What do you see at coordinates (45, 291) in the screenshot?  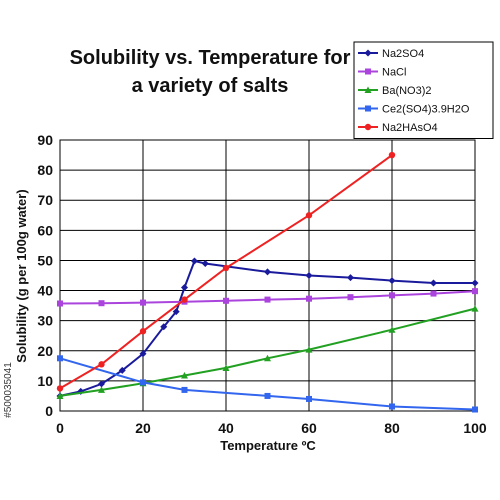 I see `y-tick-label-4: 40` at bounding box center [45, 291].